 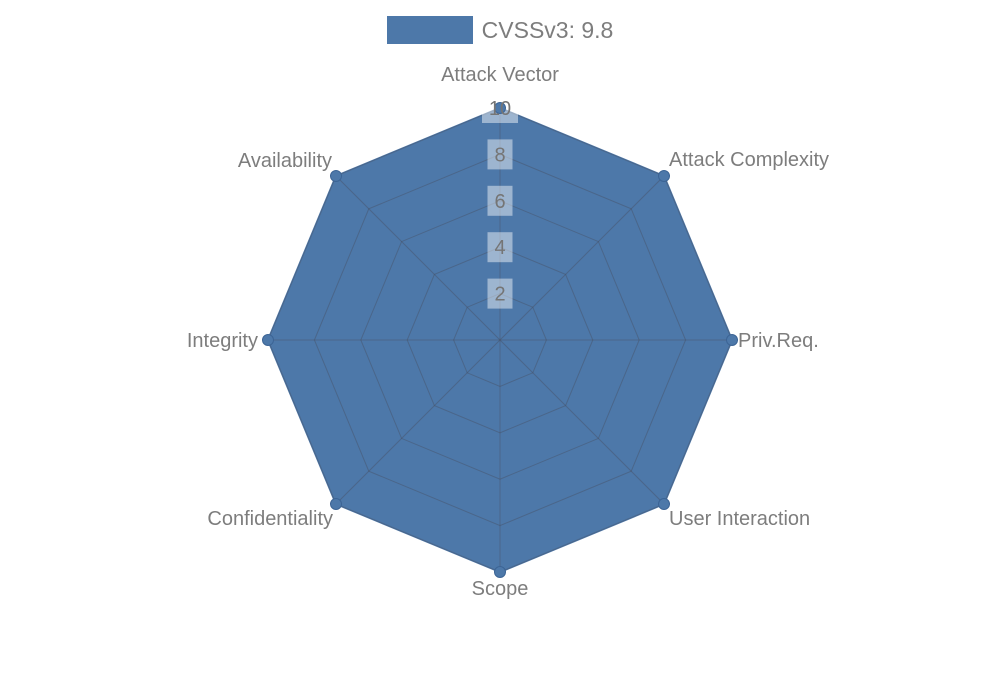 I want to click on radar-grid-ring, so click(x=500, y=340).